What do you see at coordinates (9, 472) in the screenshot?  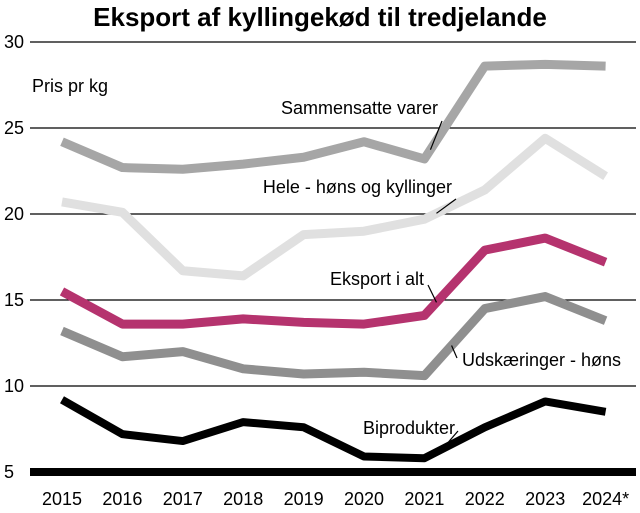 I see `y-tick-label: 5` at bounding box center [9, 472].